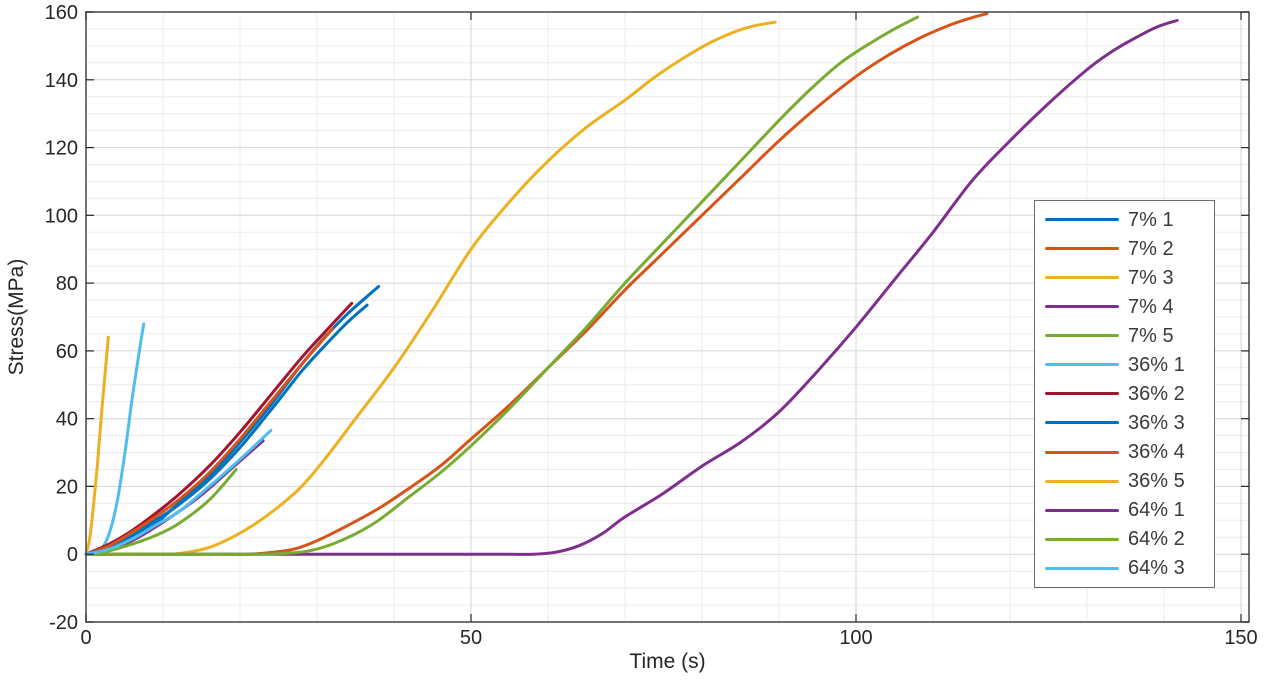 The image size is (1279, 690). I want to click on legend-label-36pct-4: 36% 4, so click(1156, 452).